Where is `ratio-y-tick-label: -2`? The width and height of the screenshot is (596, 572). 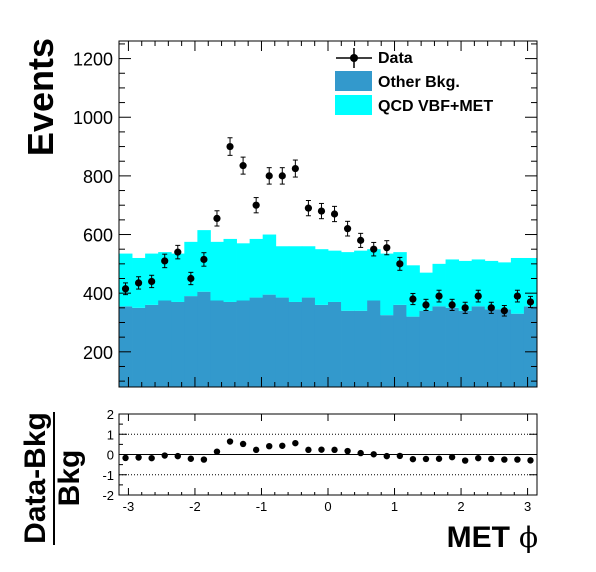
ratio-y-tick-label: -2 is located at coordinates (108, 495).